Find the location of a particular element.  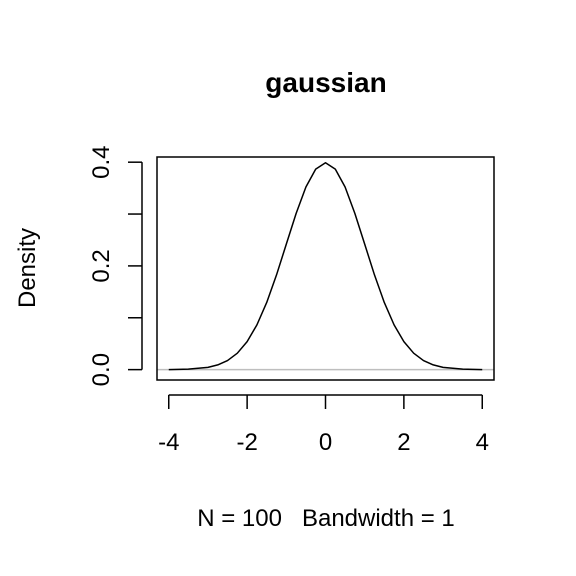

x-axis: -4 -2 0 2 4 is located at coordinates (323, 425).